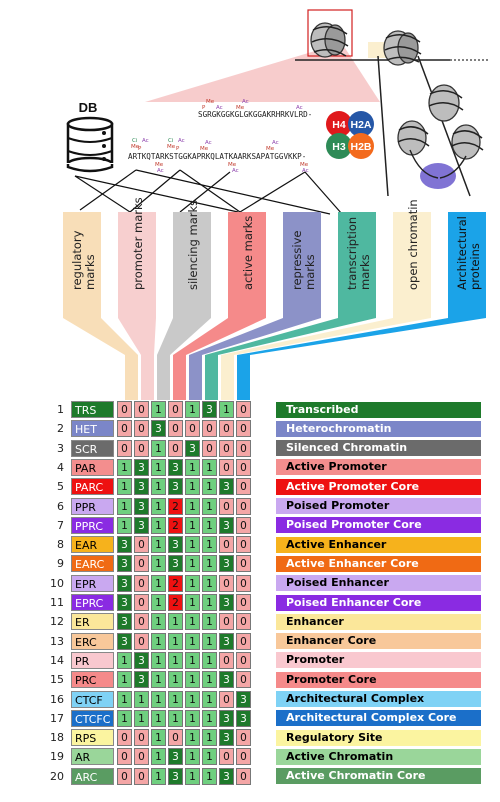 Image resolution: width=500 pixels, height=802 pixels. What do you see at coordinates (378, 776) in the screenshot?
I see `state-name: Active Chromatin Core` at bounding box center [378, 776].